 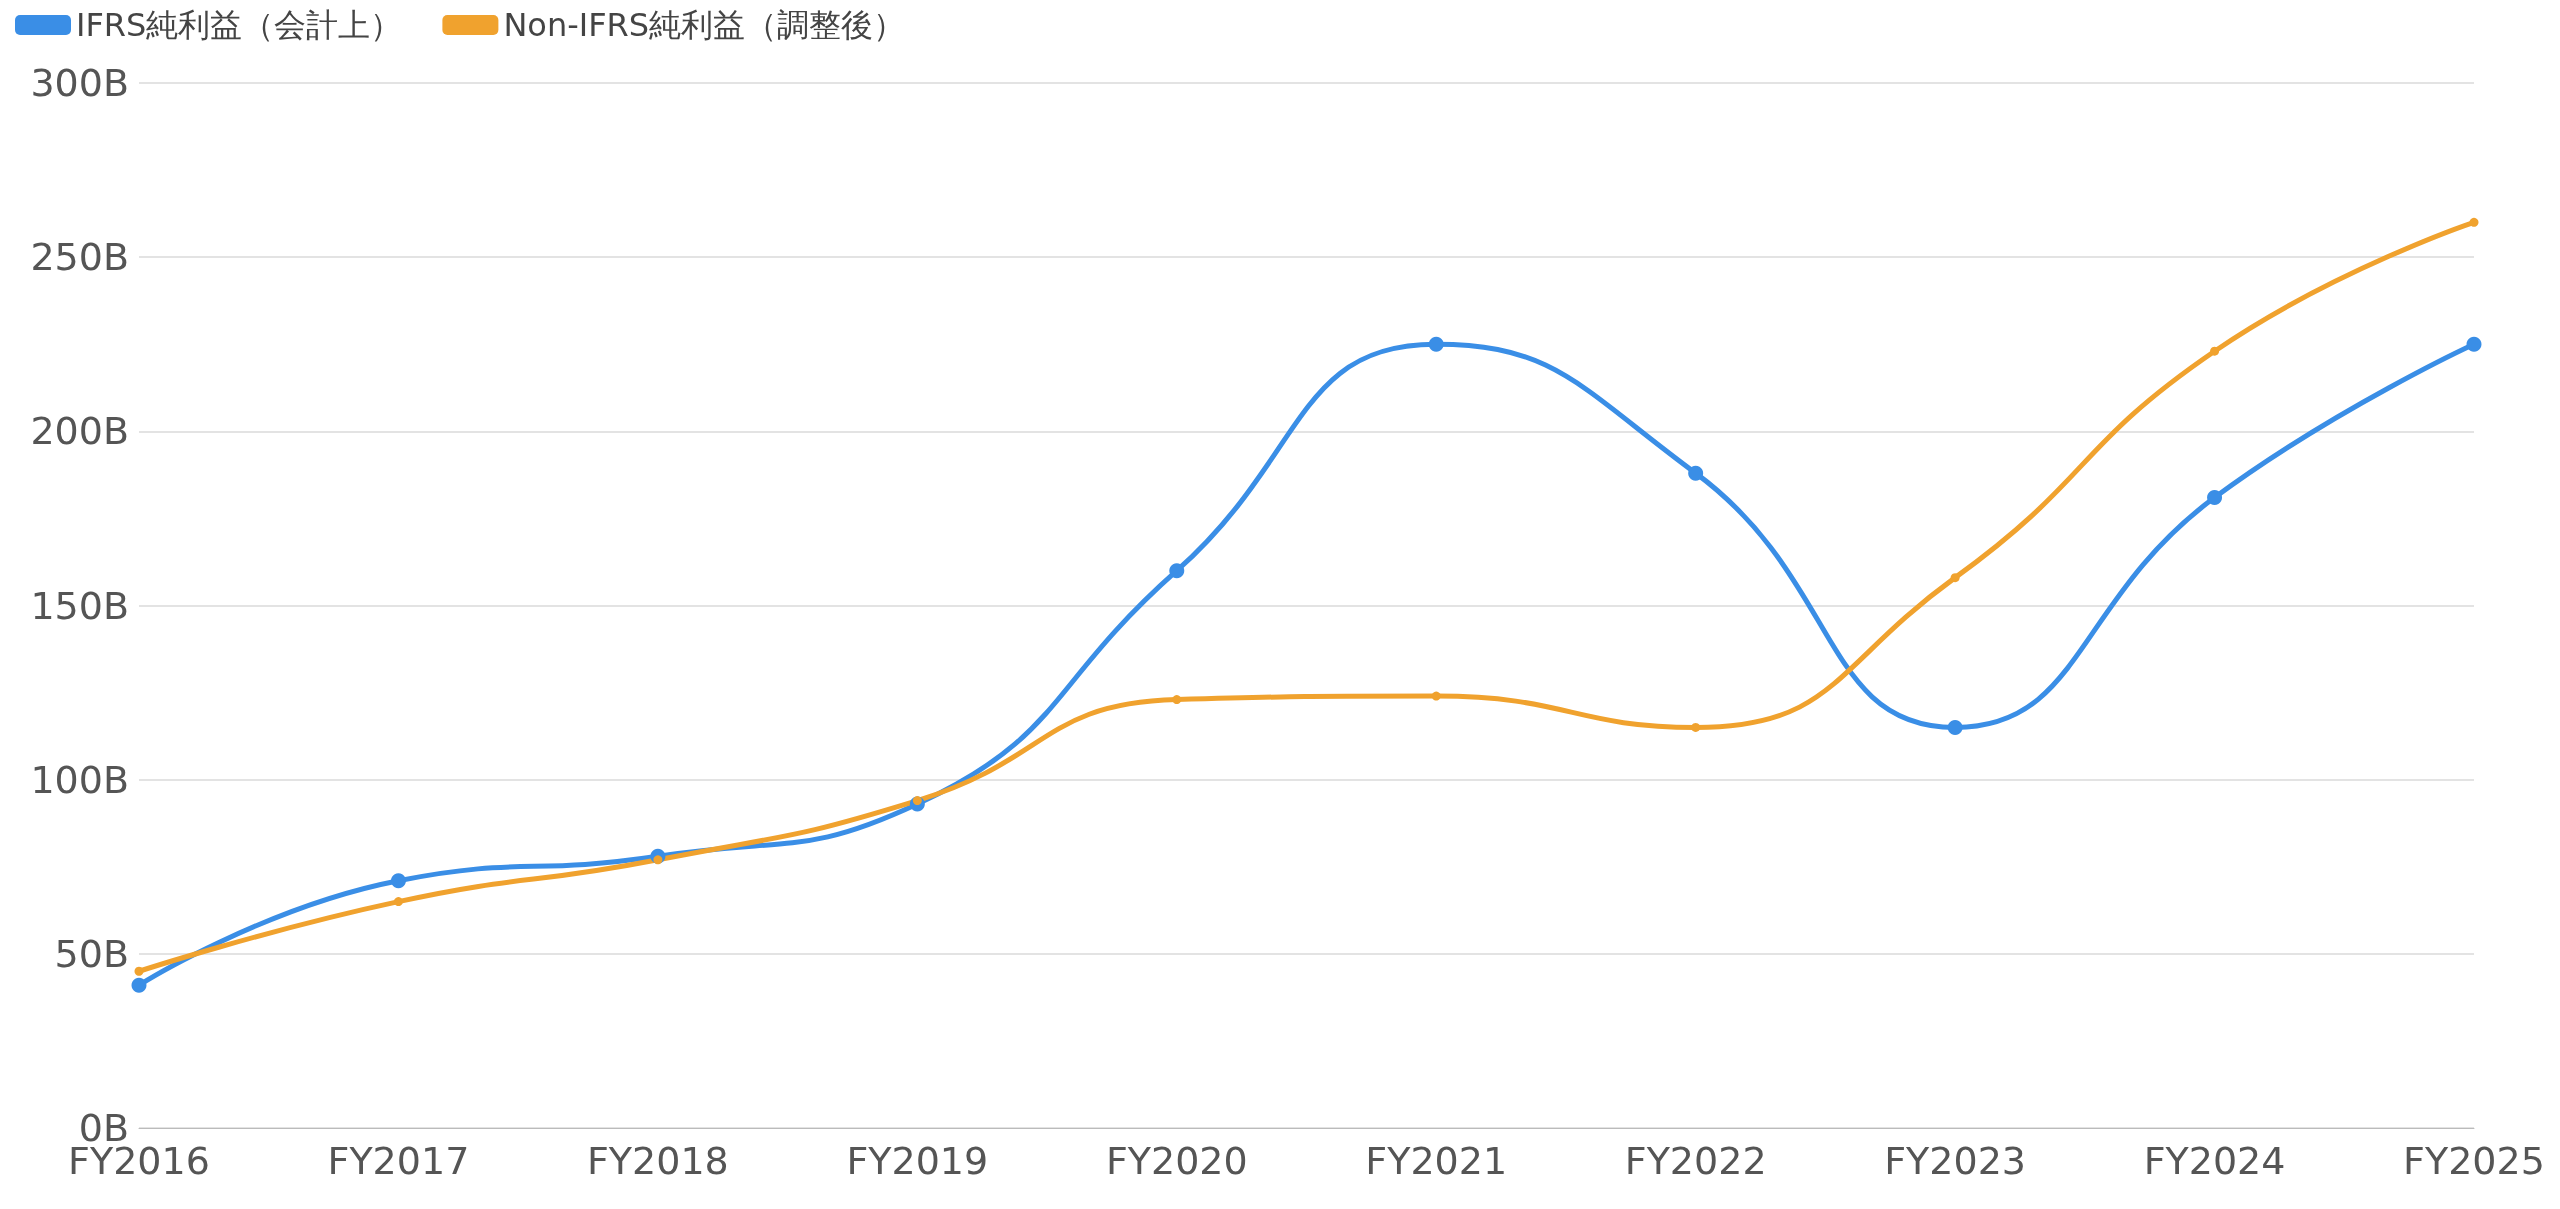 What do you see at coordinates (79, 779) in the screenshot?
I see `y-tick-label: 100B` at bounding box center [79, 779].